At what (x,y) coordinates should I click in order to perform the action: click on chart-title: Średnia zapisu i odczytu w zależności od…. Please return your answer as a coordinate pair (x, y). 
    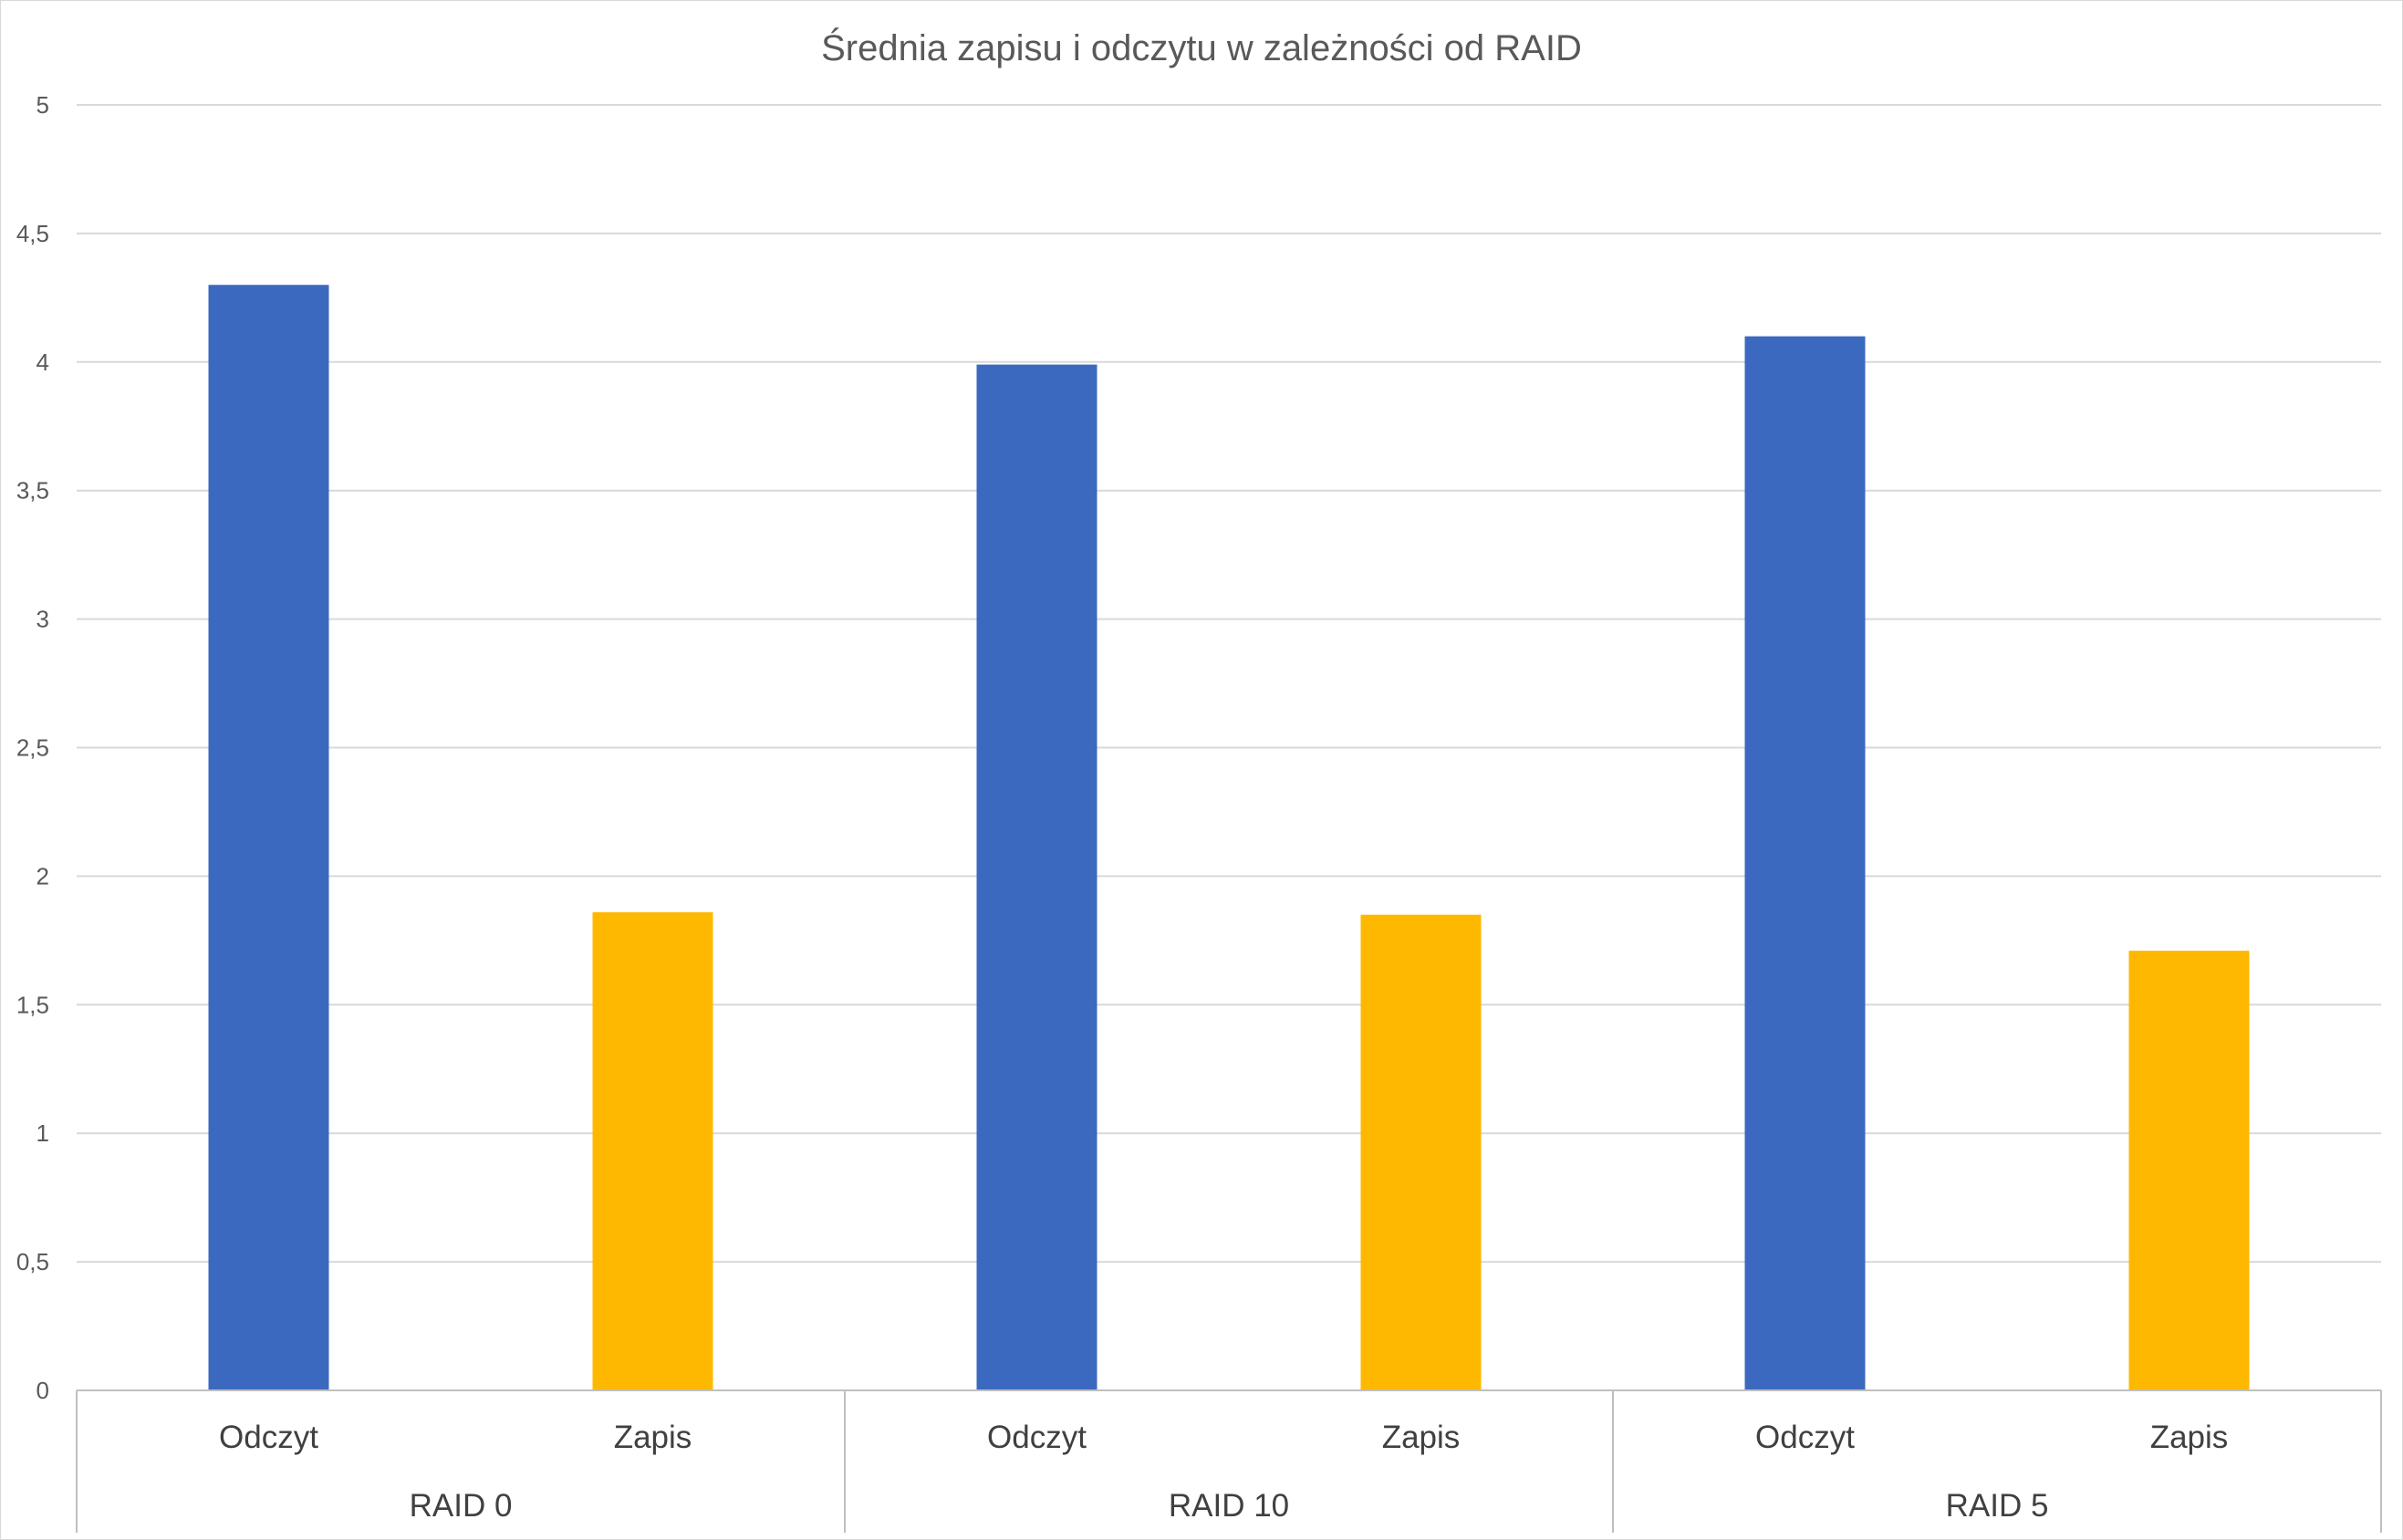
    Looking at the image, I should click on (1201, 47).